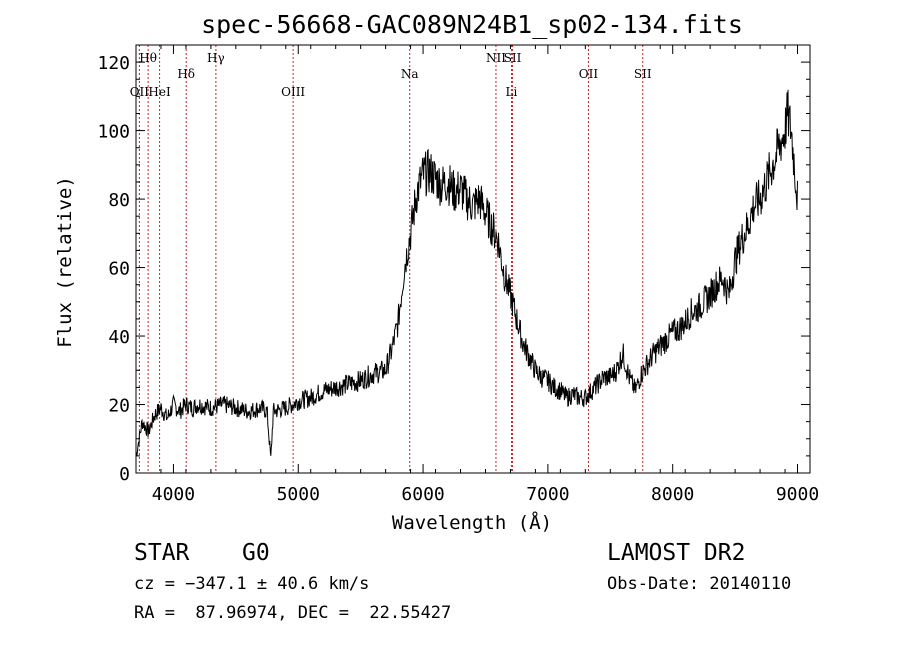 This screenshot has height=649, width=900. Describe the element at coordinates (472, 522) in the screenshot. I see `x-axis-label: Wavelength (Å)` at that location.